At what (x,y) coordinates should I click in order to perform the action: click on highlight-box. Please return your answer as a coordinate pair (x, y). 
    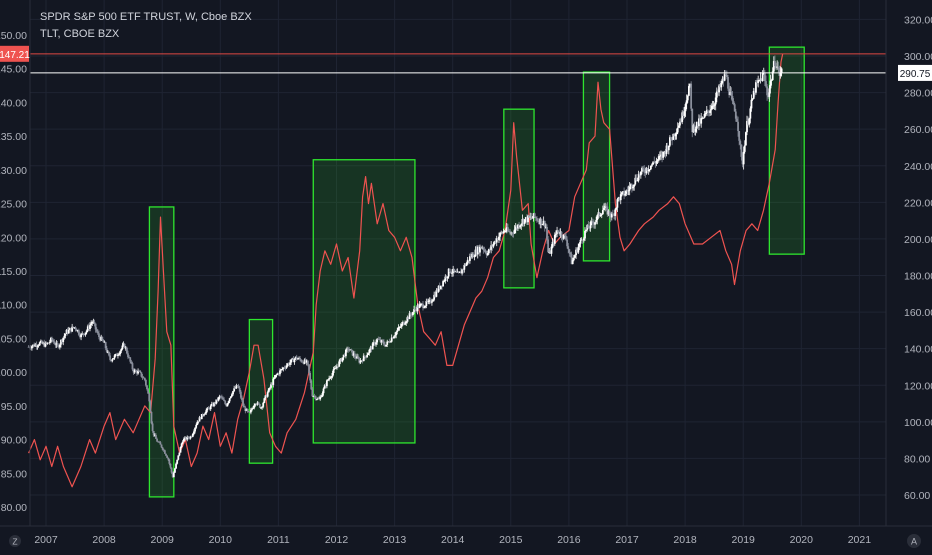
    Looking at the image, I should click on (364, 301).